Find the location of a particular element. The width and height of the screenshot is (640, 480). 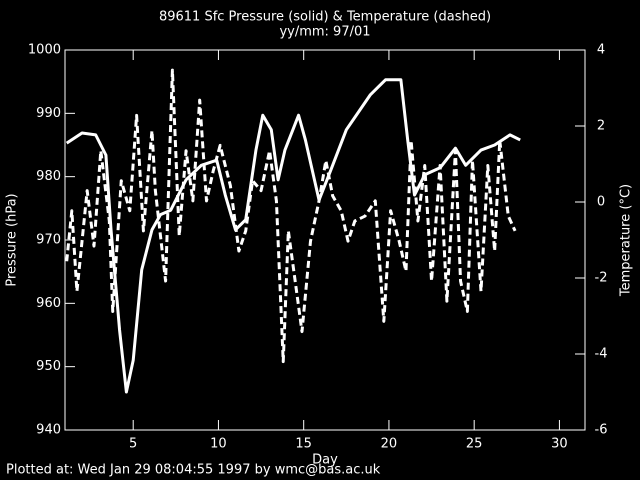

y2-axis-label: Temperature (°C) is located at coordinates (626, 240).